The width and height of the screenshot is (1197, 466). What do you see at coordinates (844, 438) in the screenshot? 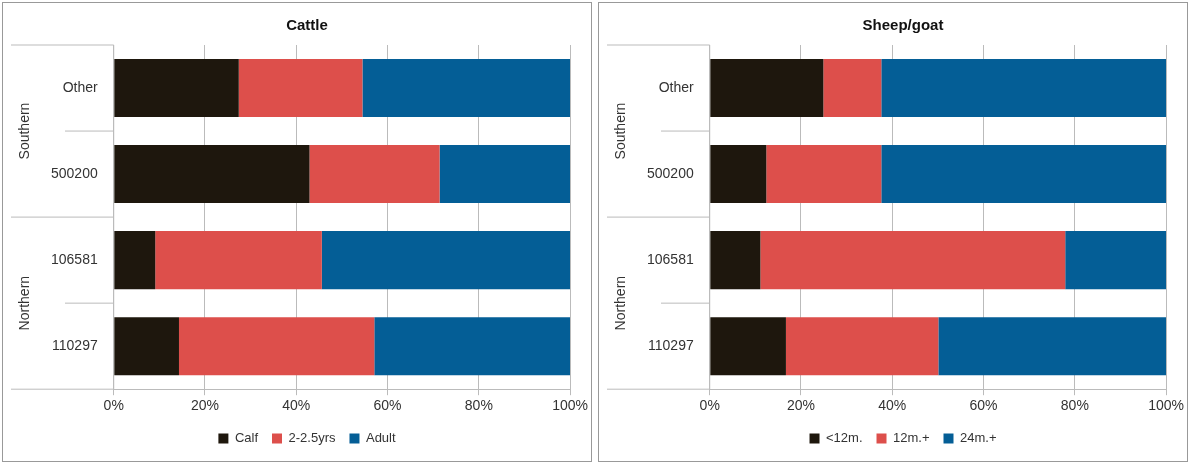
I see `legend-label: <12m.` at bounding box center [844, 438].